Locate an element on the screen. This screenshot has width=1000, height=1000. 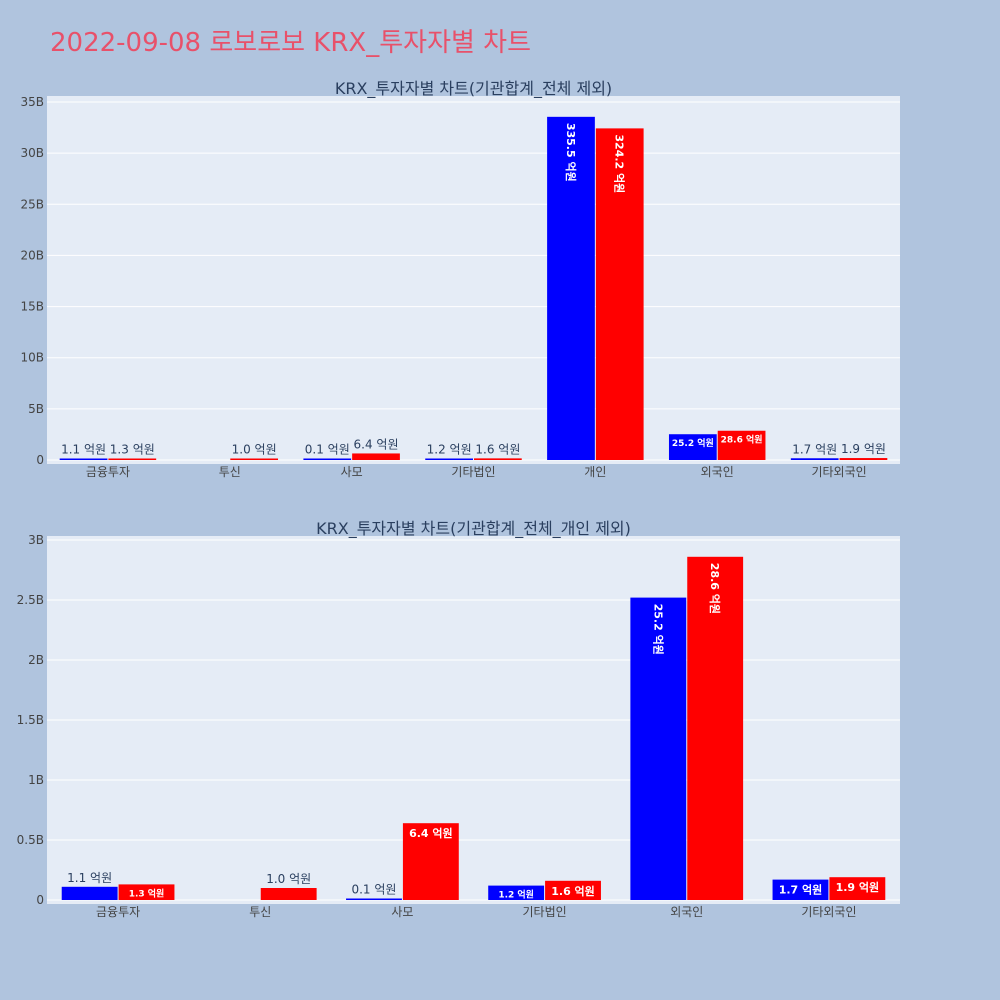
data-label: 324.2 억원 is located at coordinates (620, 163).